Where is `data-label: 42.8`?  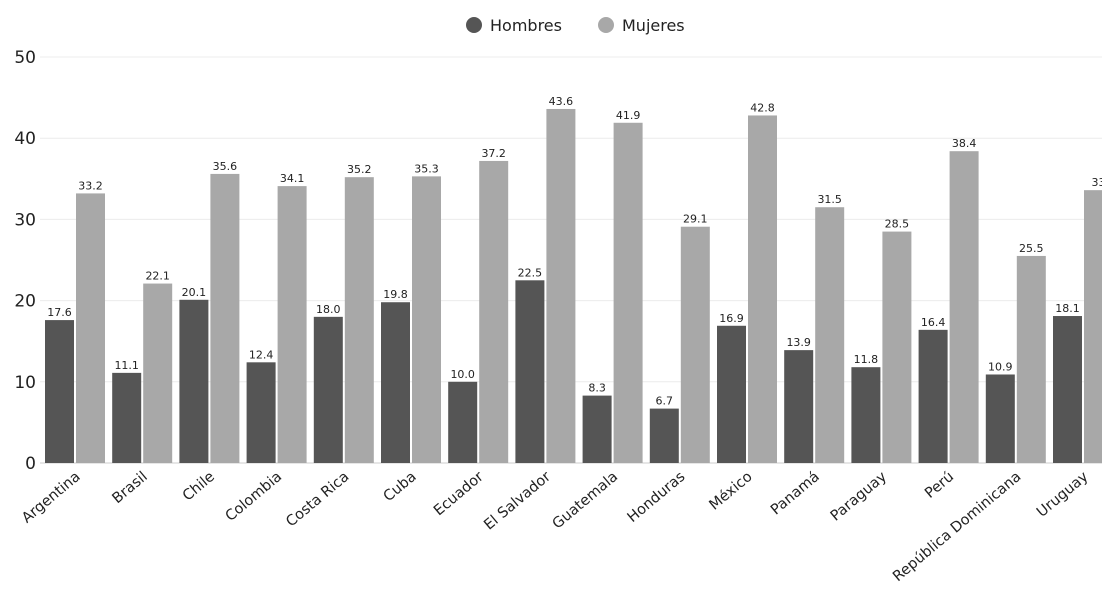 data-label: 42.8 is located at coordinates (762, 107).